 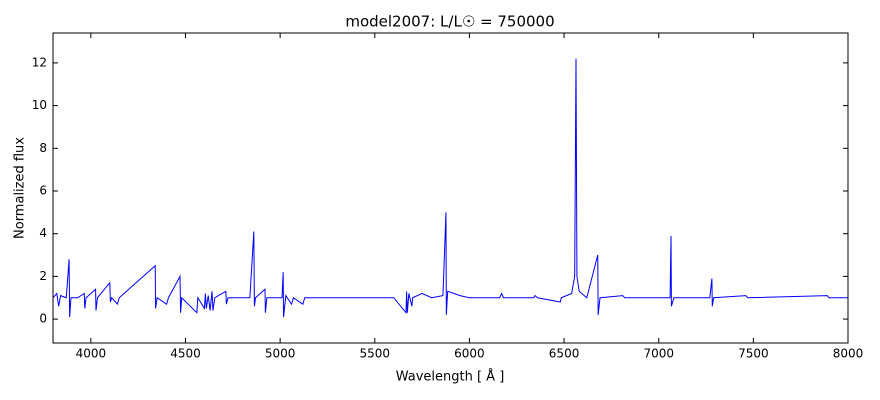 I want to click on x-tick-label: 7000, so click(x=658, y=354).